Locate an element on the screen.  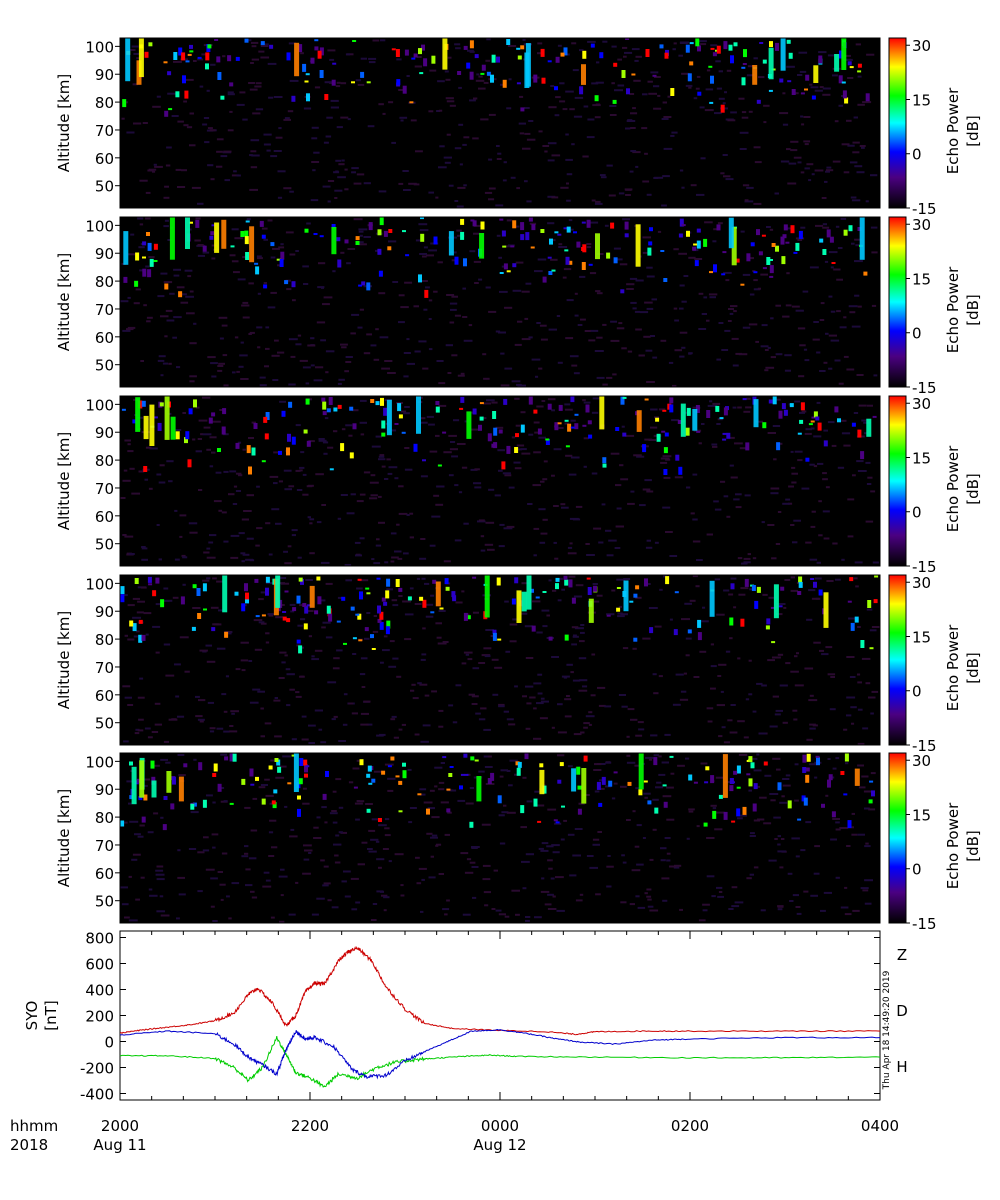
y-axis-label: Altitude [km] is located at coordinates (64, 302).